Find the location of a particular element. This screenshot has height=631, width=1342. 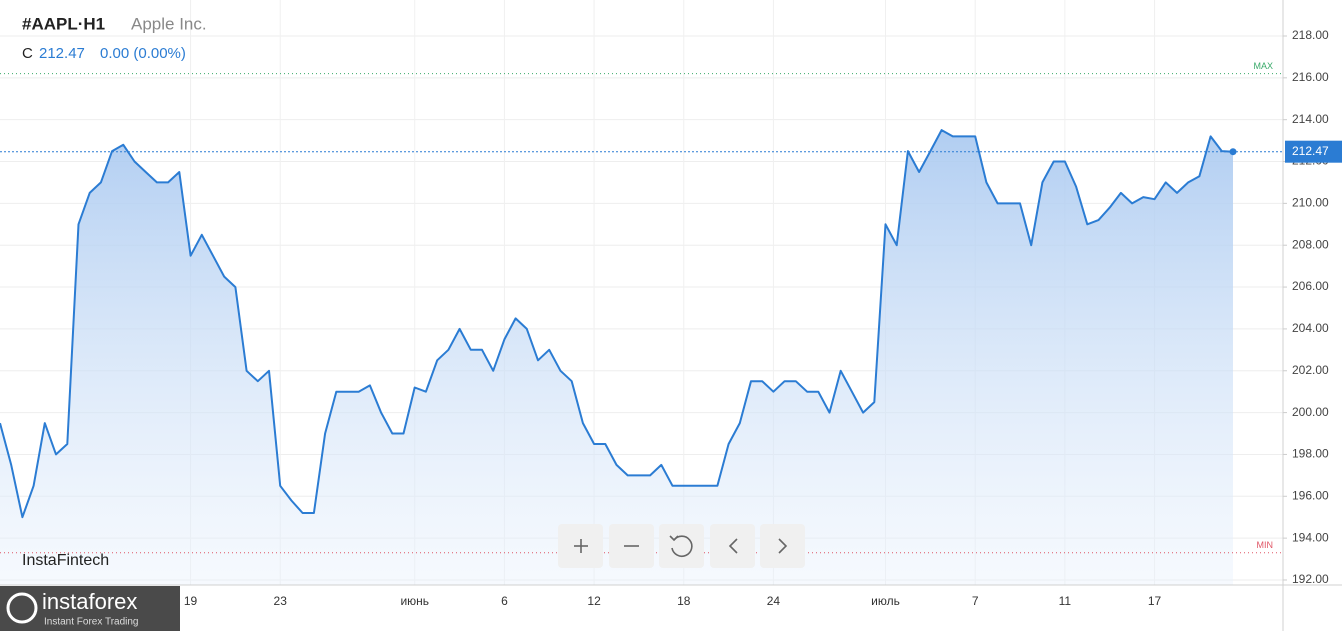

last-price-label: 212.47 is located at coordinates (1310, 151).